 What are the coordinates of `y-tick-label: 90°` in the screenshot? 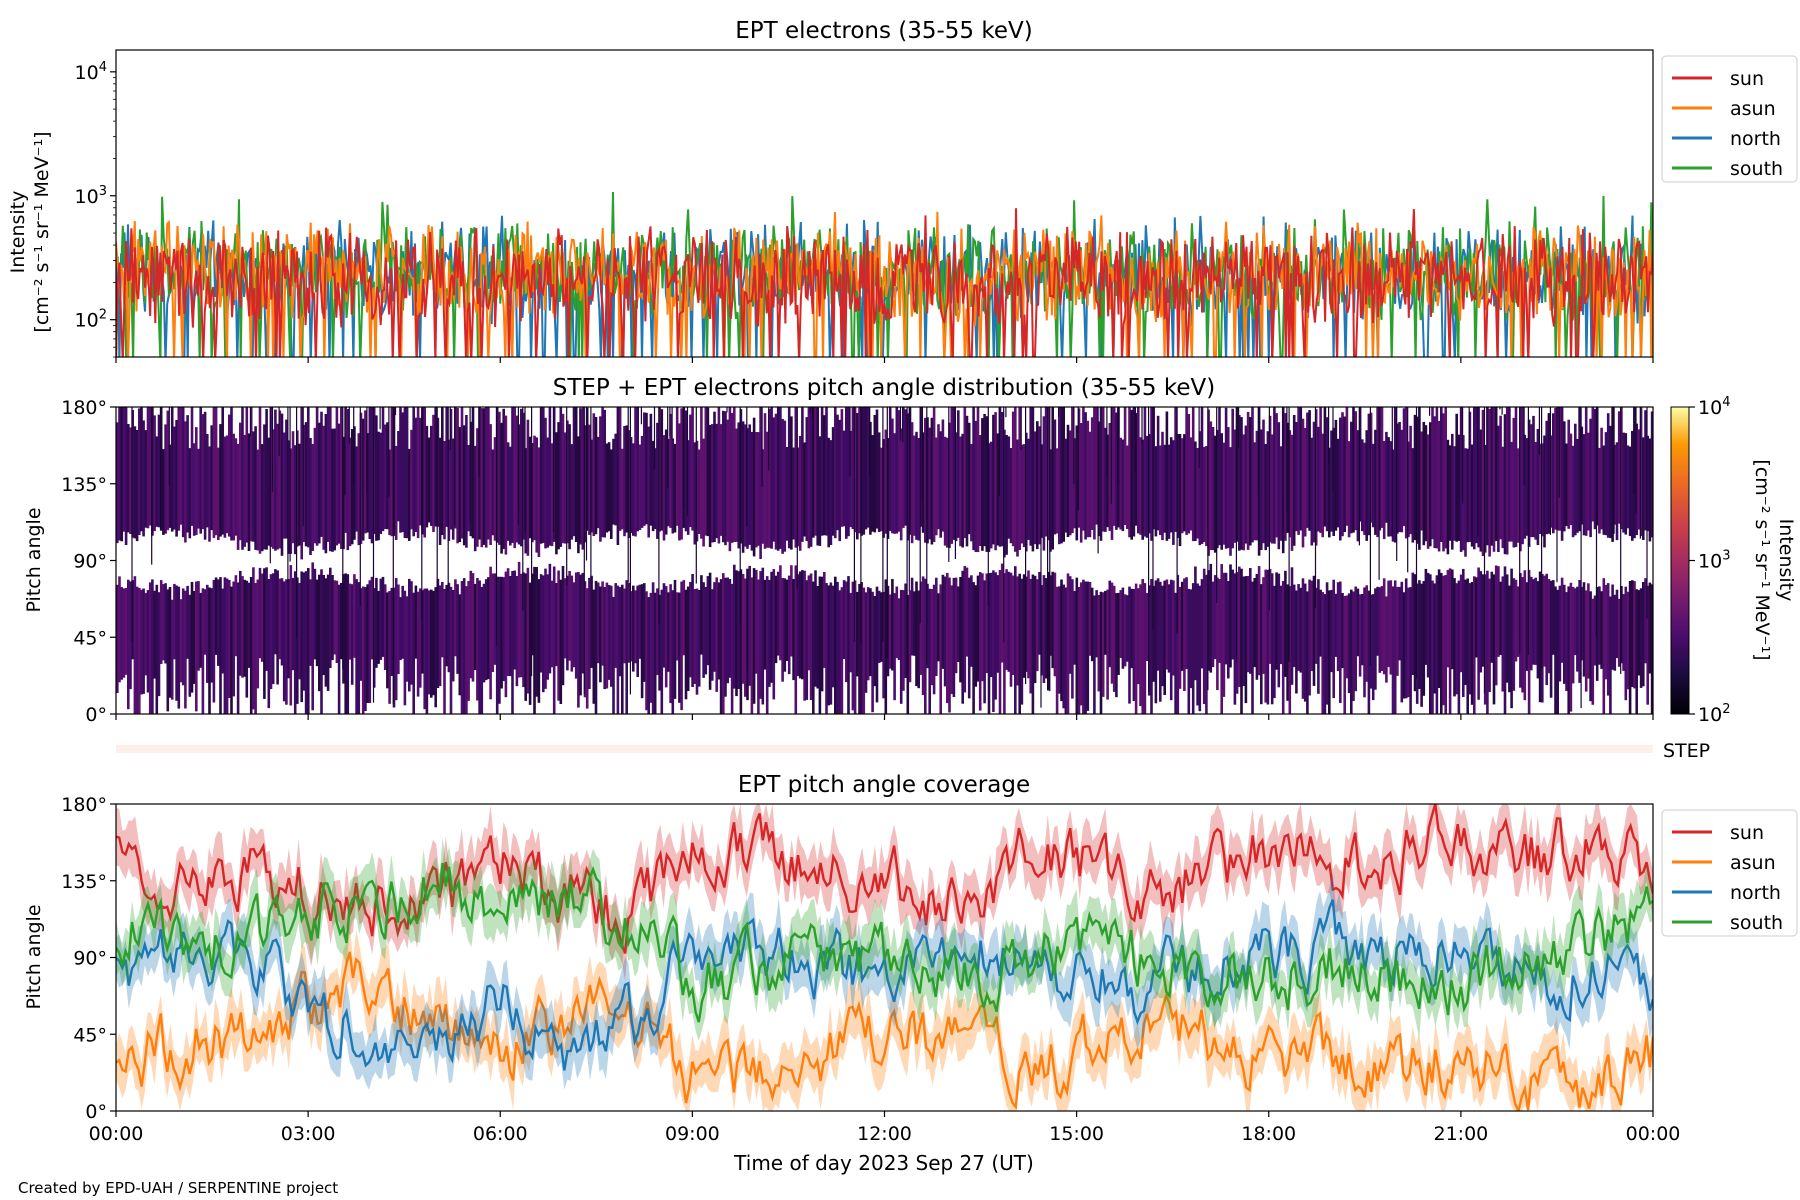 It's located at (90, 959).